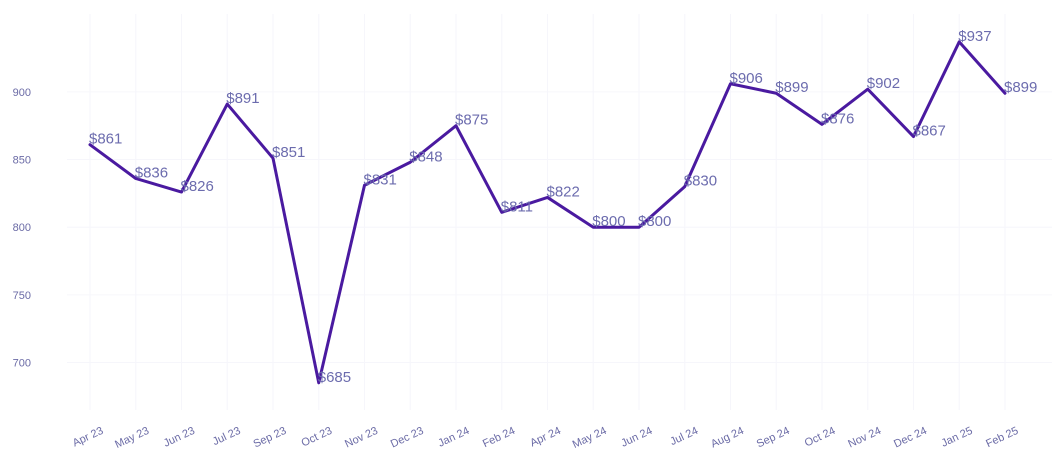 The image size is (1064, 465). I want to click on data-label: $937, so click(974, 36).